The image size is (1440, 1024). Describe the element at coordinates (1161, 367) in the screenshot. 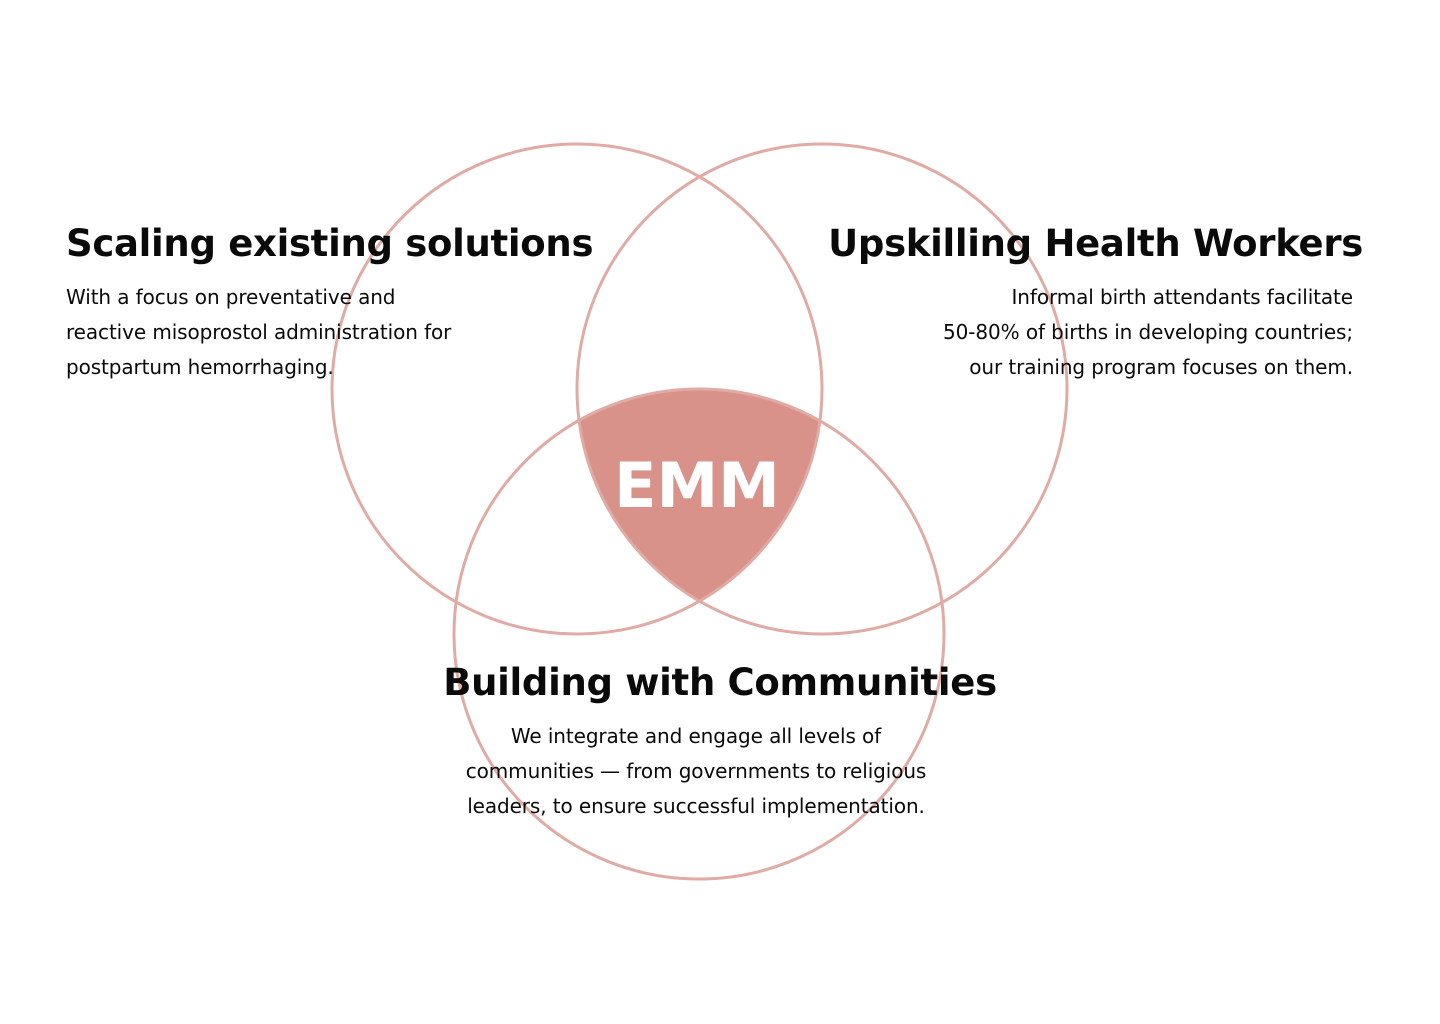

I see `description-line: our training program focuses on them.` at that location.